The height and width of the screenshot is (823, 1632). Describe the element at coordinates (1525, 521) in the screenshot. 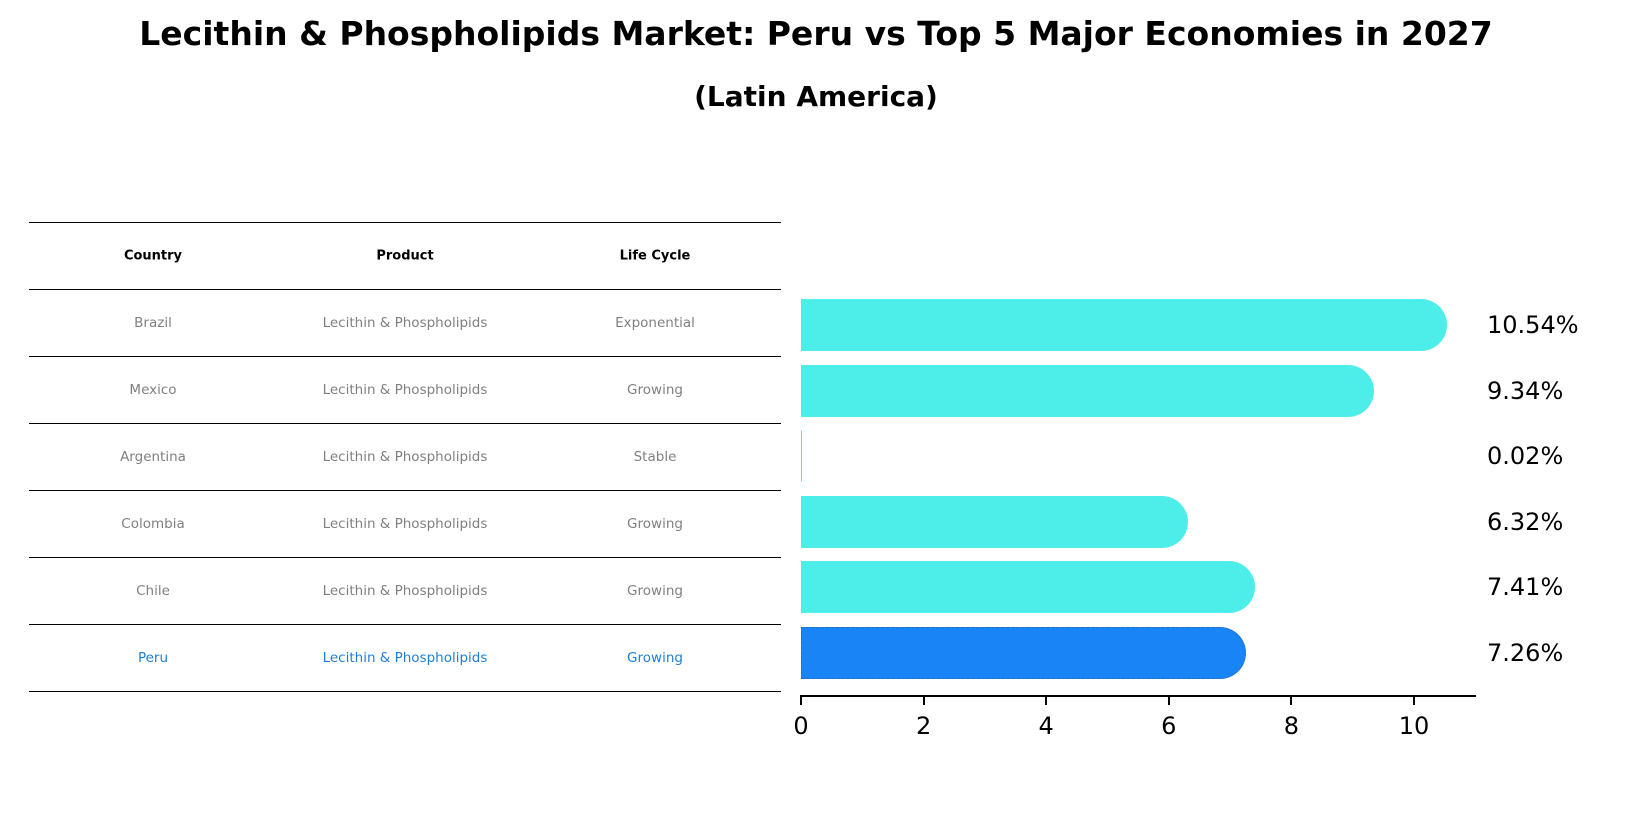

I see `value-label: 6.32%` at that location.